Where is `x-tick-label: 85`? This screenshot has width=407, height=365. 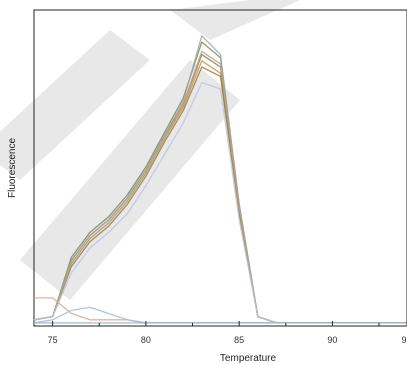
x-tick-label: 85 is located at coordinates (239, 340).